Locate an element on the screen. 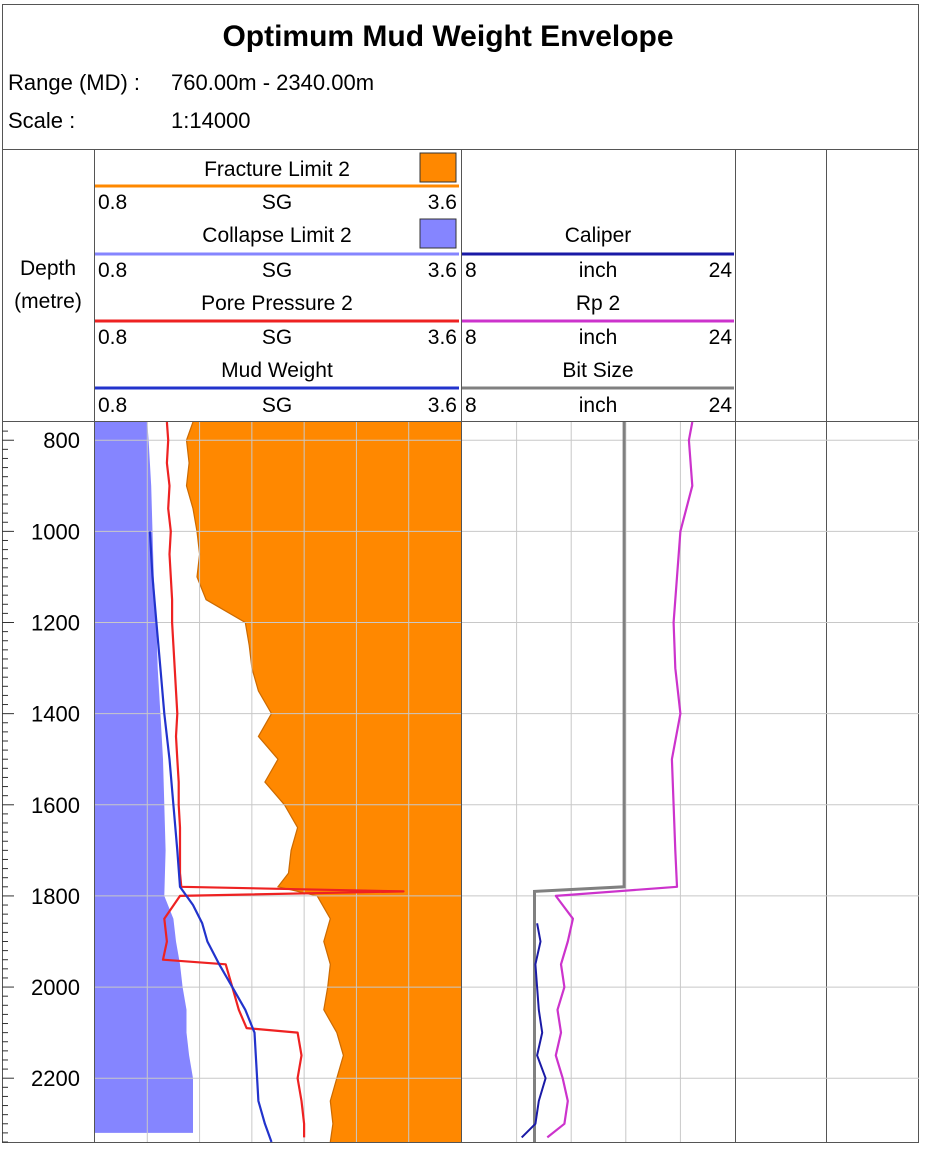 The image size is (926, 1155). legend-pore-min: 0.8 is located at coordinates (112, 337).